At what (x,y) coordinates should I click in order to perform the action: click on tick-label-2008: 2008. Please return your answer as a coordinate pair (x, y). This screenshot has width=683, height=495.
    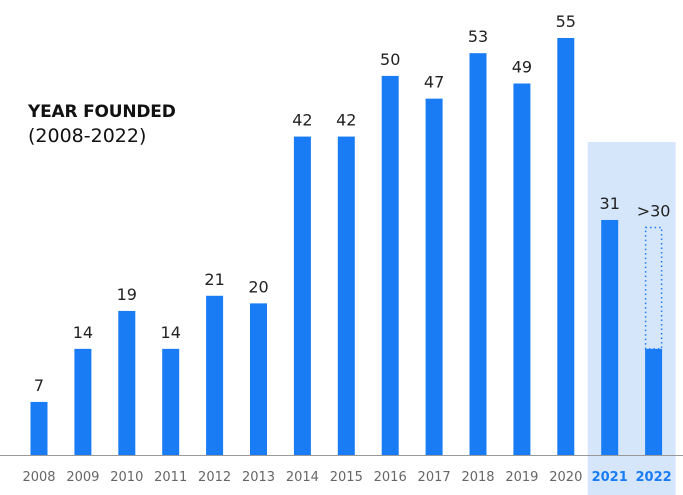
    Looking at the image, I should click on (38, 477).